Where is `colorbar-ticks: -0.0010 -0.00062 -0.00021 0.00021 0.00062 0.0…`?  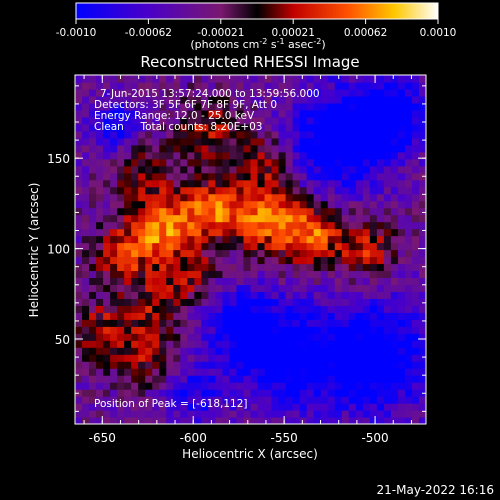
colorbar-ticks: -0.0010 -0.00062 -0.00021 0.00021 0.00062 0.0… is located at coordinates (256, 29).